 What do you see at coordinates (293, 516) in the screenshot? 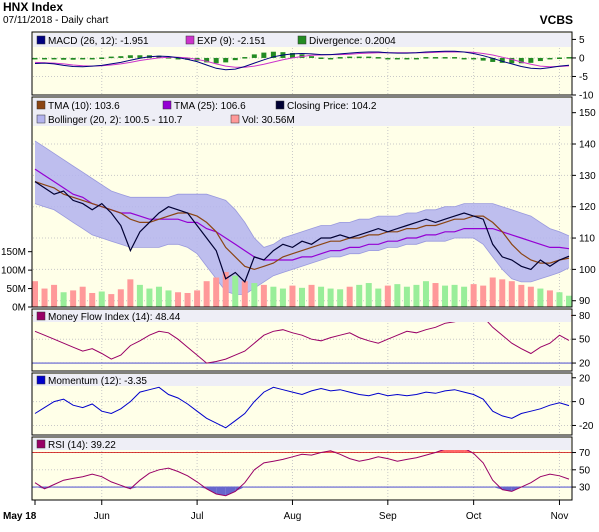
I see `x-axis-label: Aug` at bounding box center [293, 516].